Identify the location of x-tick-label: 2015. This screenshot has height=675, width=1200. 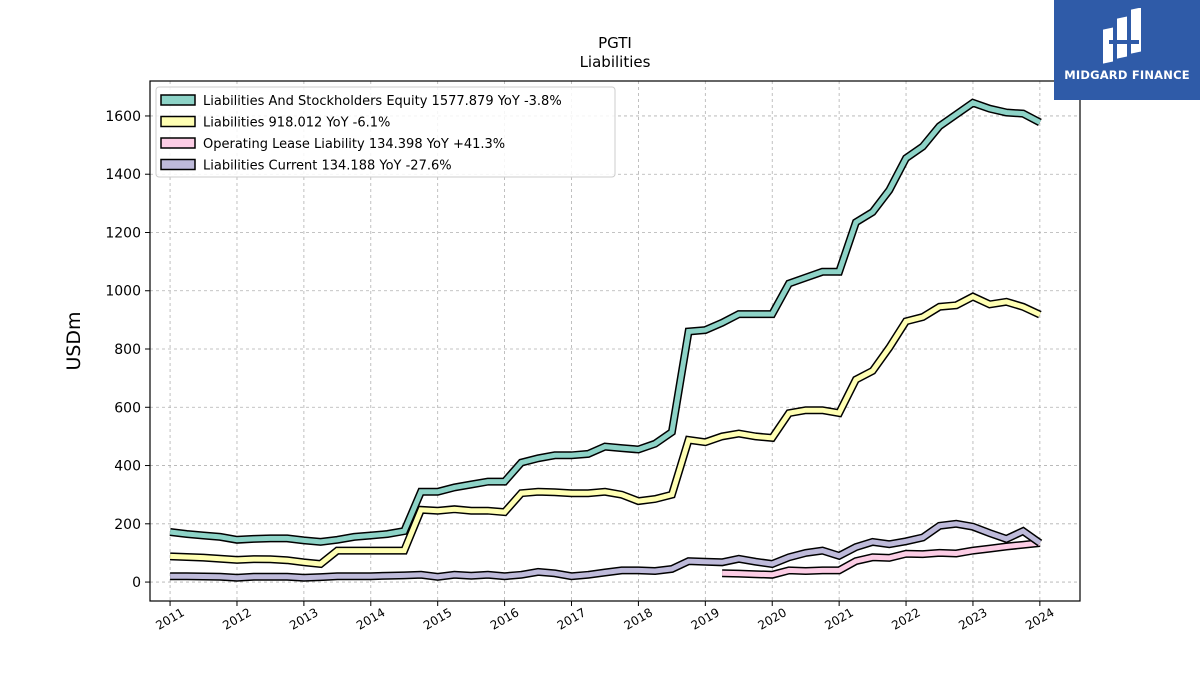
(437, 618).